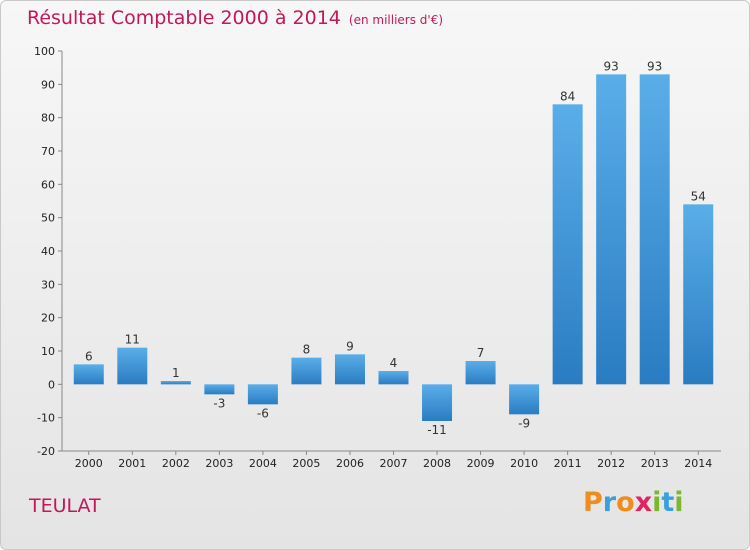 This screenshot has height=550, width=750. Describe the element at coordinates (481, 463) in the screenshot. I see `x-tick-label-2009: 2009` at that location.